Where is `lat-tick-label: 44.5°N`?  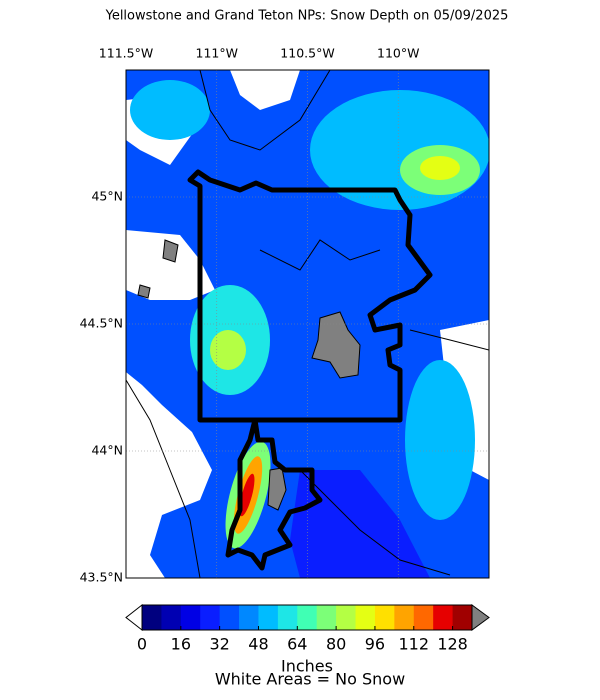
lat-tick-label: 44.5°N is located at coordinates (101, 323).